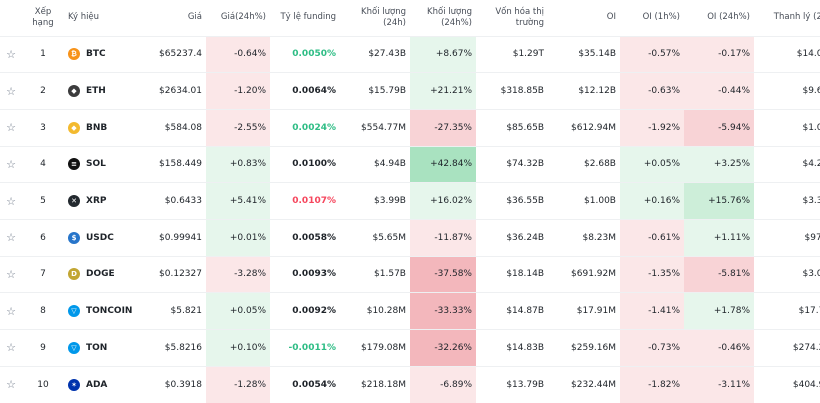 Image resolution: width=820 pixels, height=403 pixels. I want to click on symbol-cell: ◆ ETH, so click(103, 91).